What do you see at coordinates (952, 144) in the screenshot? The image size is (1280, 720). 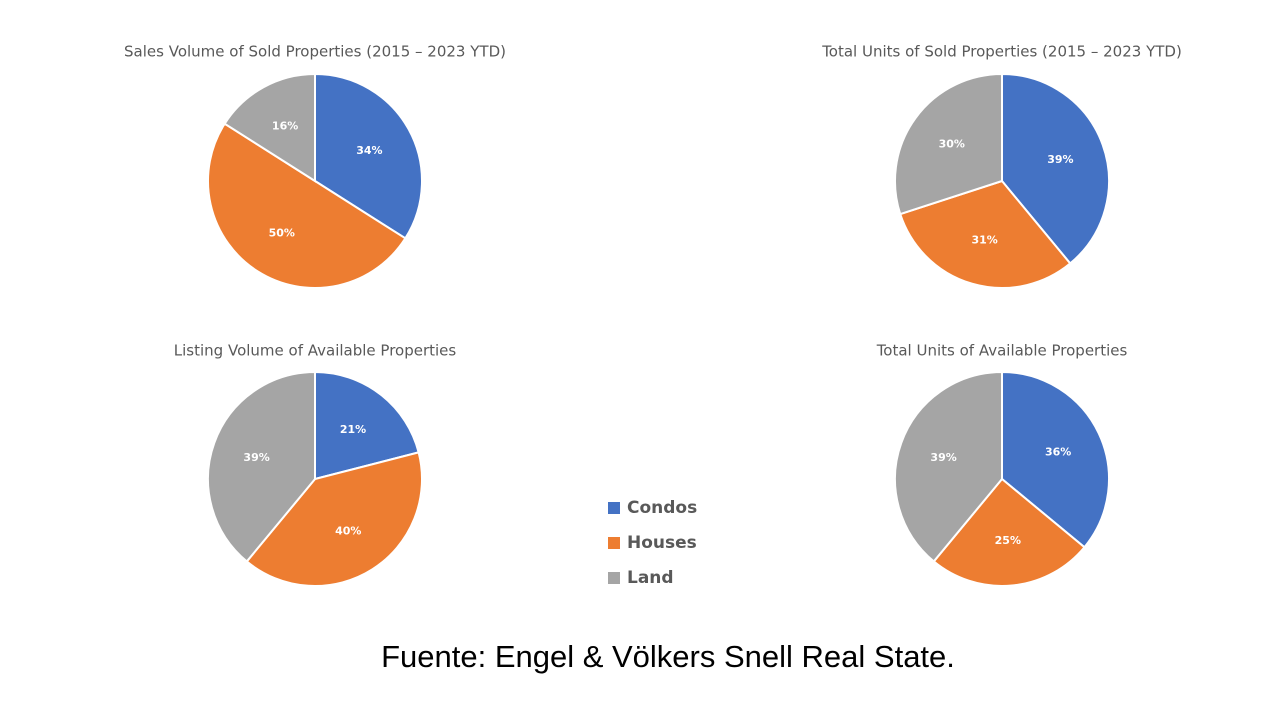 I see `data-label: 30%` at bounding box center [952, 144].